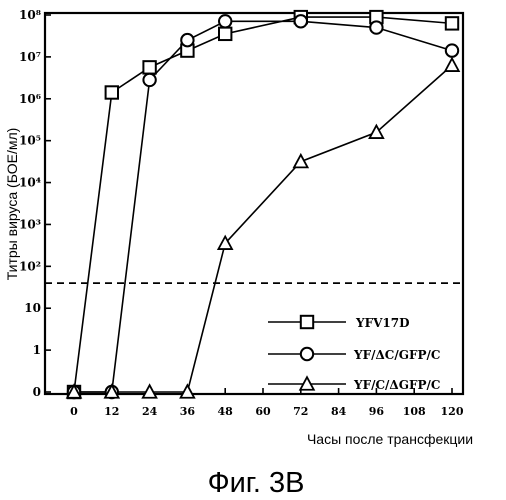 The image size is (506, 500). I want to click on x-tick-label: 96, so click(377, 411).